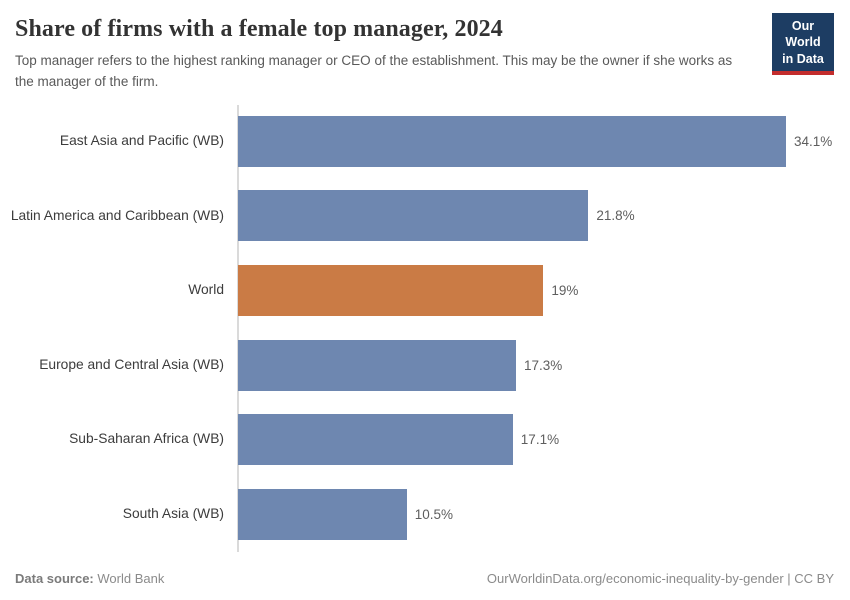 This screenshot has width=850, height=600. Describe the element at coordinates (813, 141) in the screenshot. I see `value-label: 34.1%` at that location.